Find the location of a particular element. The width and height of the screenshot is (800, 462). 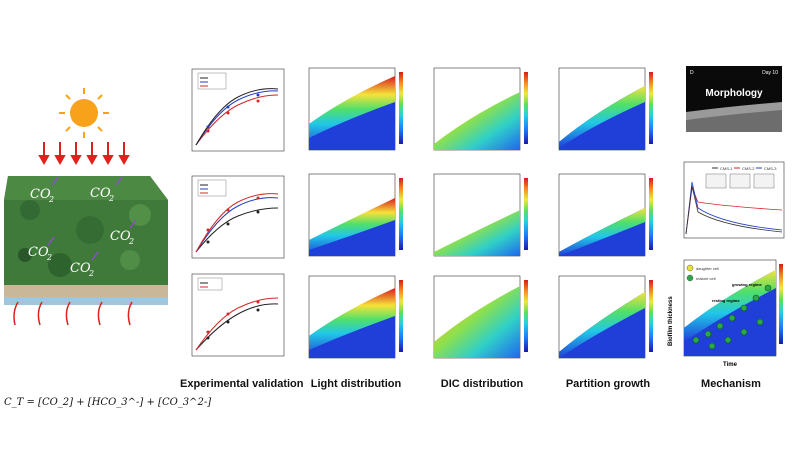

mech-ylabel-wrap: Biofilm thickness is located at coordinates (673, 311).